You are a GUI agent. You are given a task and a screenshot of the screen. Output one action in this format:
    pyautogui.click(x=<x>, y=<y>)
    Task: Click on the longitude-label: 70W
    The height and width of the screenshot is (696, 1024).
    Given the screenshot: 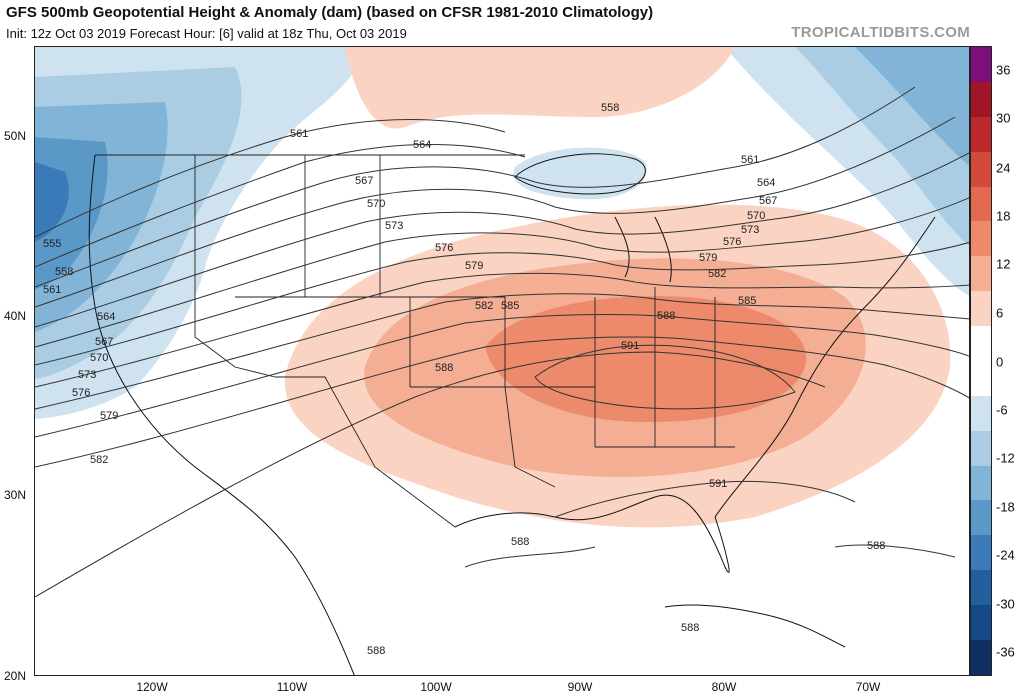 What is the action you would take?
    pyautogui.click(x=868, y=687)
    